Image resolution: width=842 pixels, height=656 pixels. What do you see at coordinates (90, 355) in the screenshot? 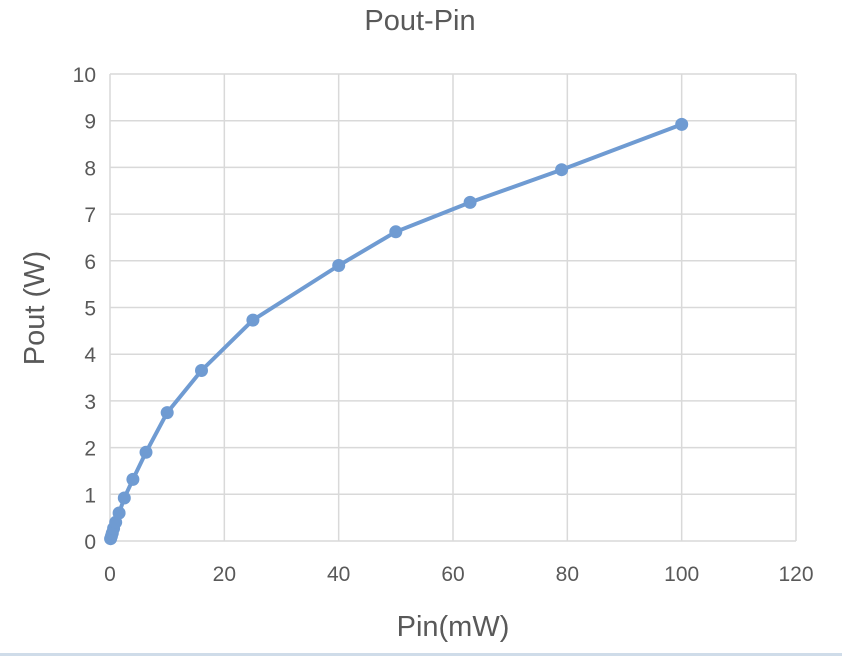
I see `y-tick-label-4: 4` at bounding box center [90, 355].